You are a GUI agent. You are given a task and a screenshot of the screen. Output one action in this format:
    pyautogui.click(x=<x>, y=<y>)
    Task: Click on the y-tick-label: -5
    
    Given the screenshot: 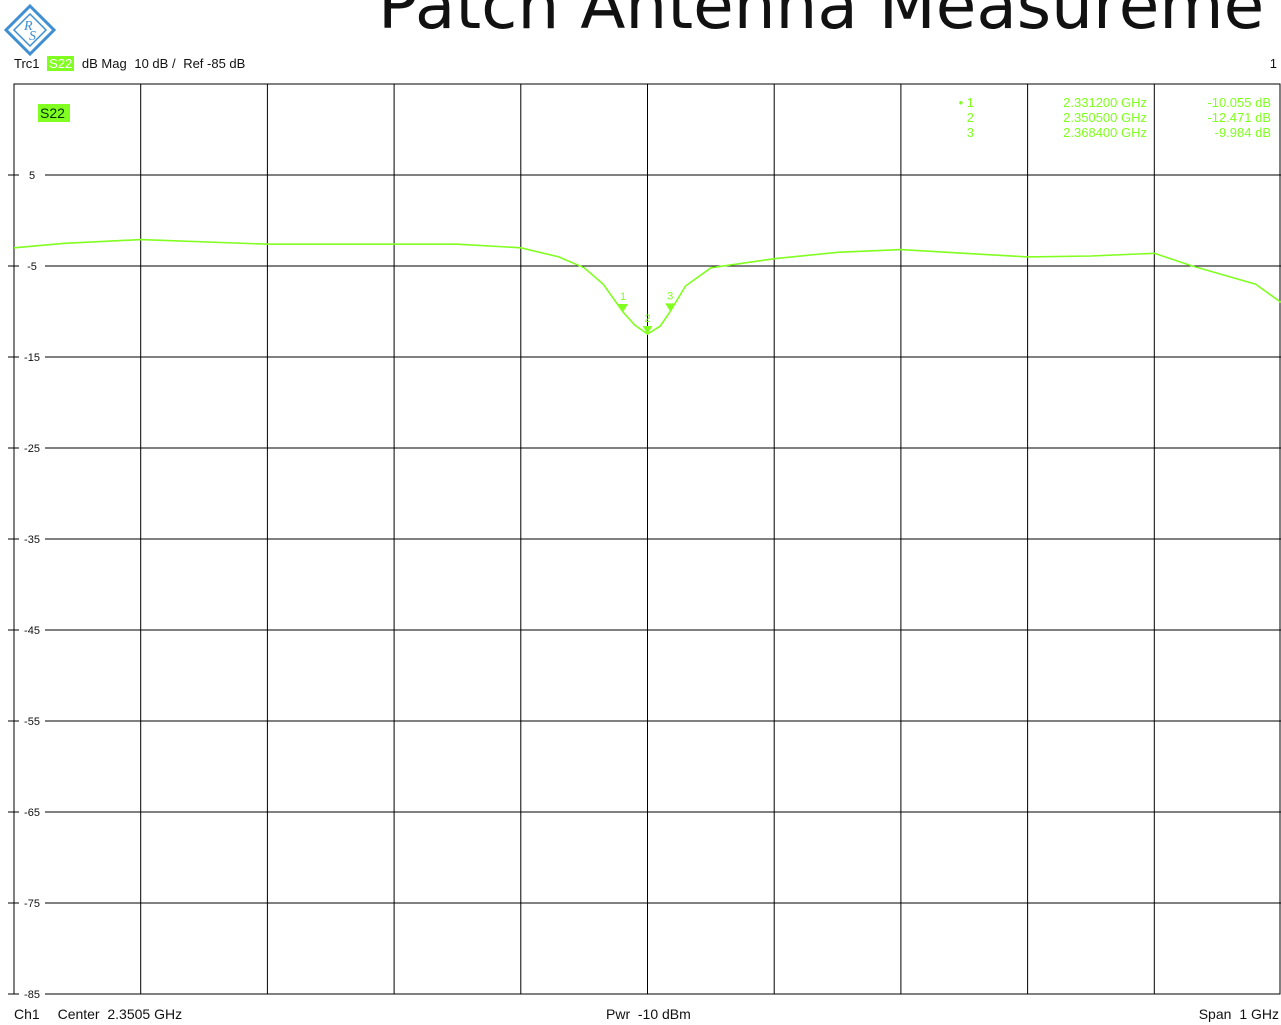 What is the action you would take?
    pyautogui.click(x=32, y=267)
    